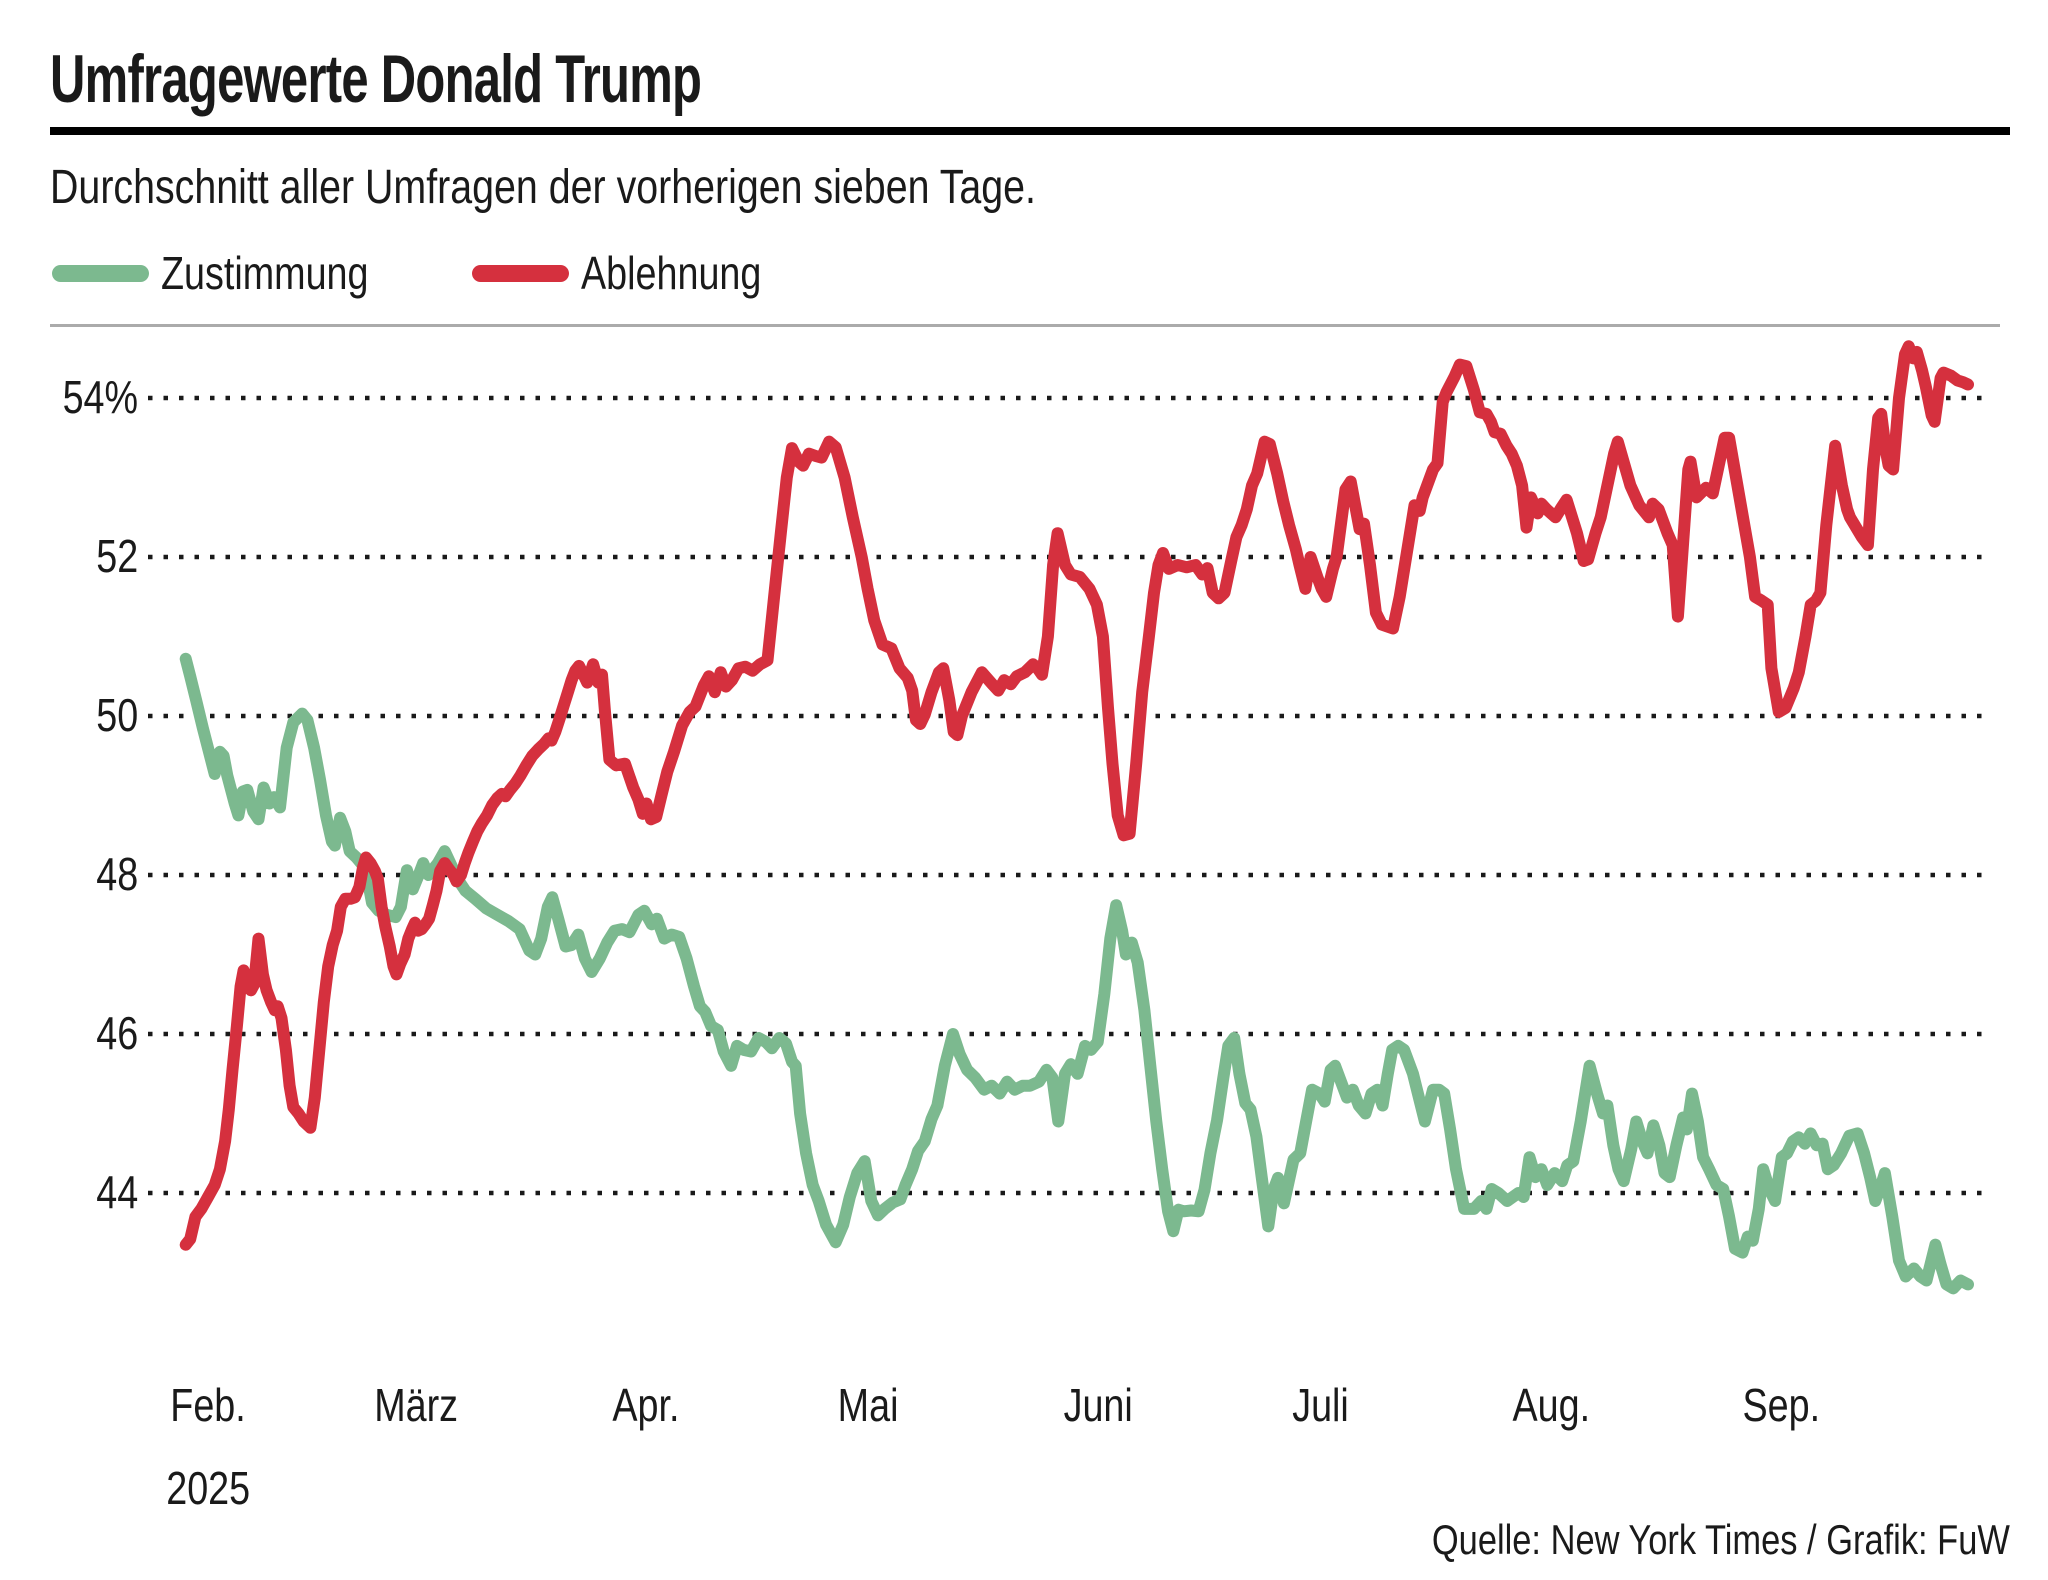 Image resolution: width=2048 pixels, height=1580 pixels. Describe the element at coordinates (117, 556) in the screenshot. I see `y-axis-label-52: 52` at that location.